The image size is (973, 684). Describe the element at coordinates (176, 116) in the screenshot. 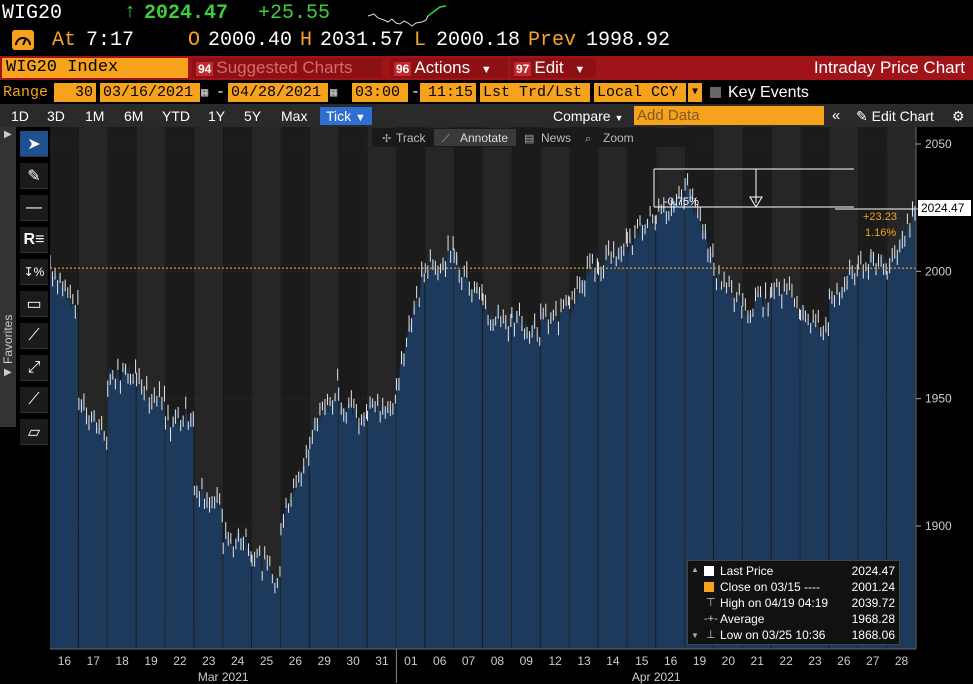

I see `period-ytd: YTD` at that location.